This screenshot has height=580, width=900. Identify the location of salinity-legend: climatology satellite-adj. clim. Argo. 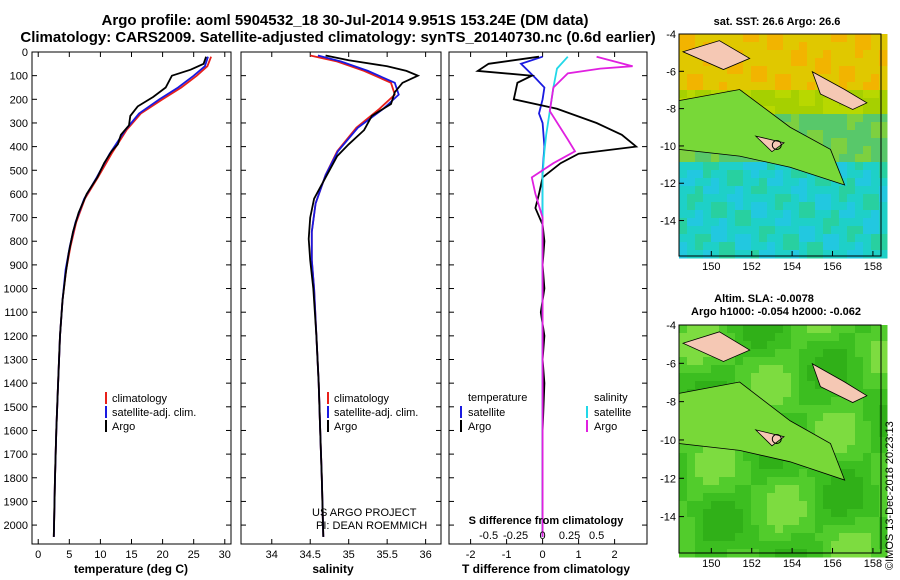
(372, 412).